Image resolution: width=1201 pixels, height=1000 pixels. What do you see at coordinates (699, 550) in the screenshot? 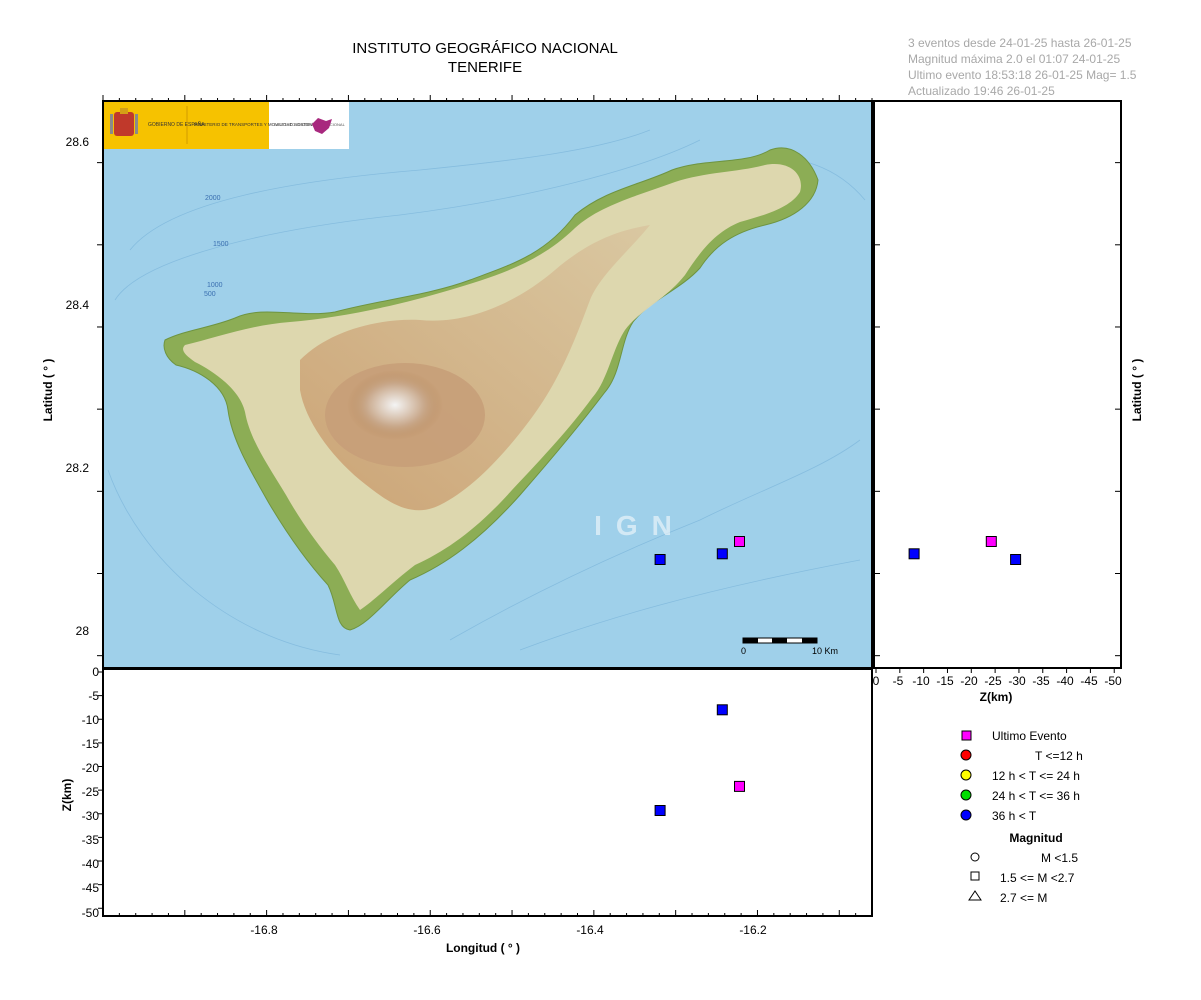
I see `map-event-markers` at bounding box center [699, 550].